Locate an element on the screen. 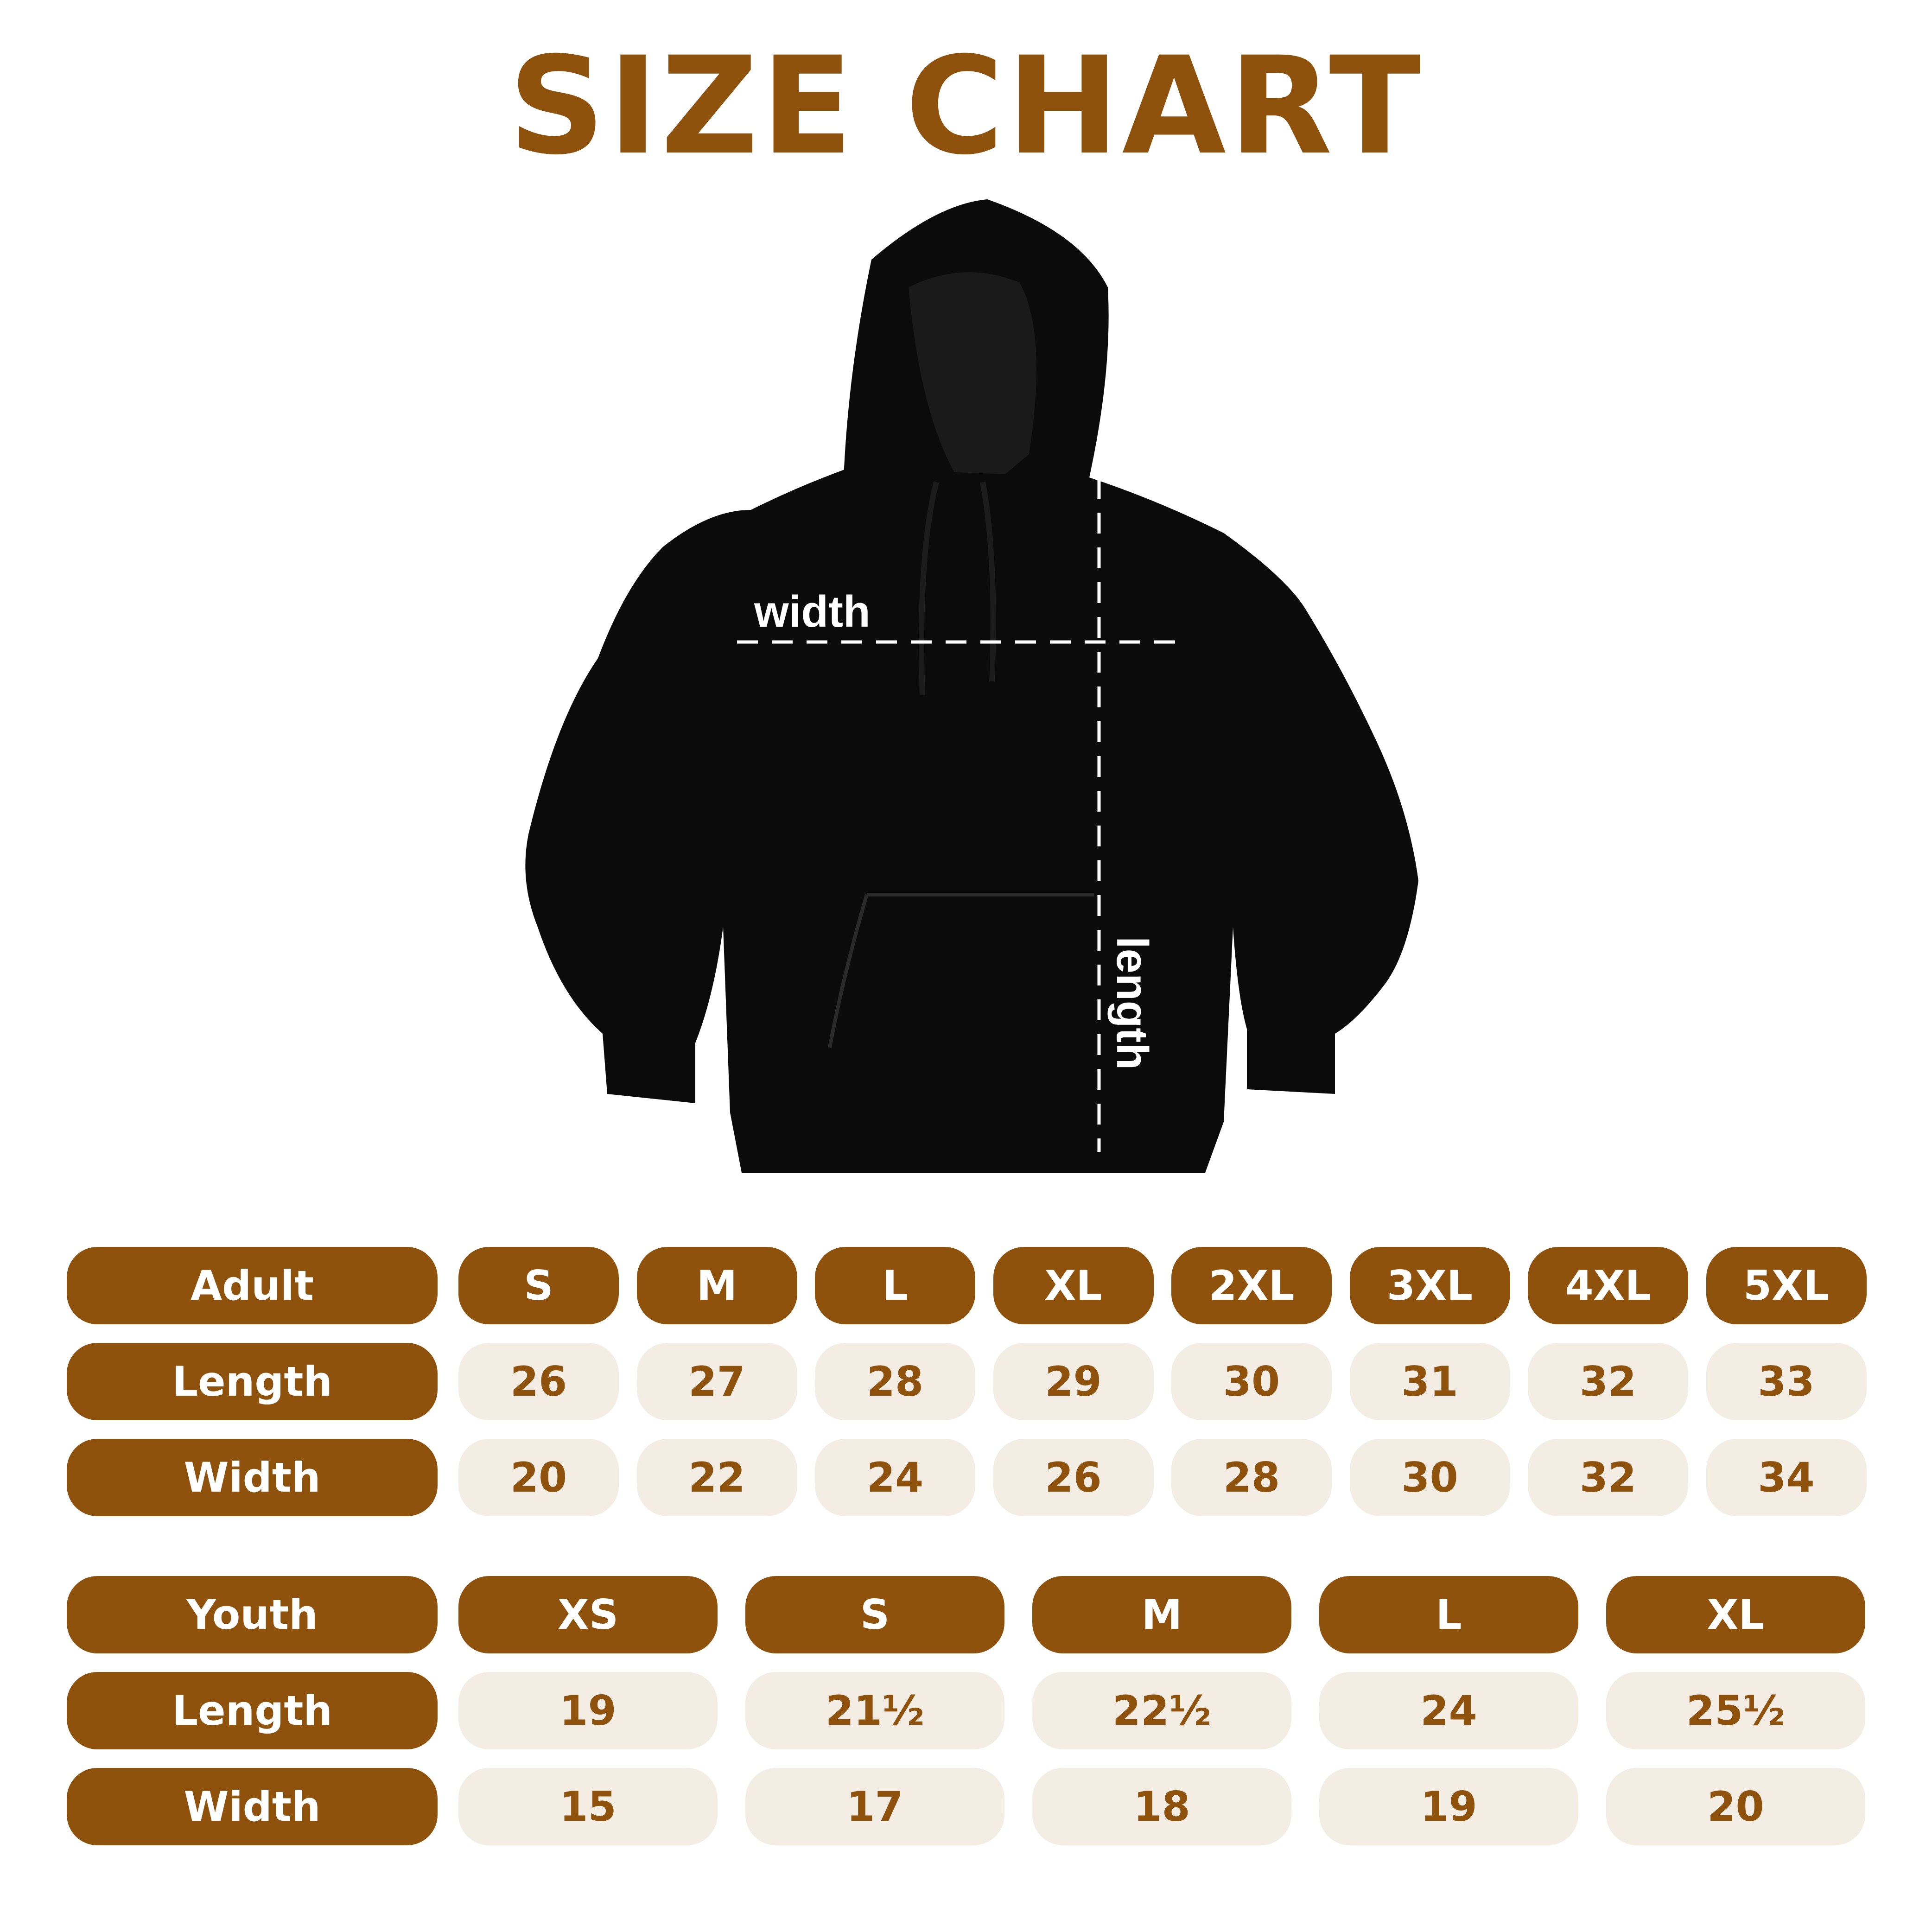 This screenshot has width=1932, height=1932. adult-value-cell: 33 is located at coordinates (1786, 1381).